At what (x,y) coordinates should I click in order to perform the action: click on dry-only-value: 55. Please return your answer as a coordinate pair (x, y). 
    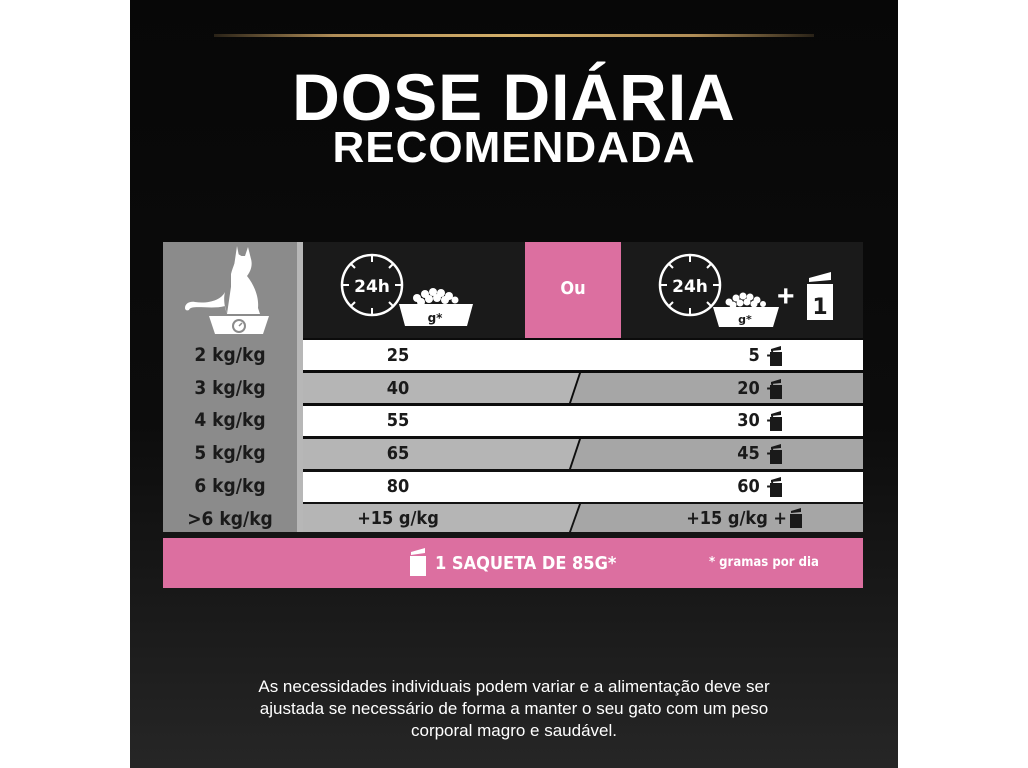
    Looking at the image, I should click on (398, 420).